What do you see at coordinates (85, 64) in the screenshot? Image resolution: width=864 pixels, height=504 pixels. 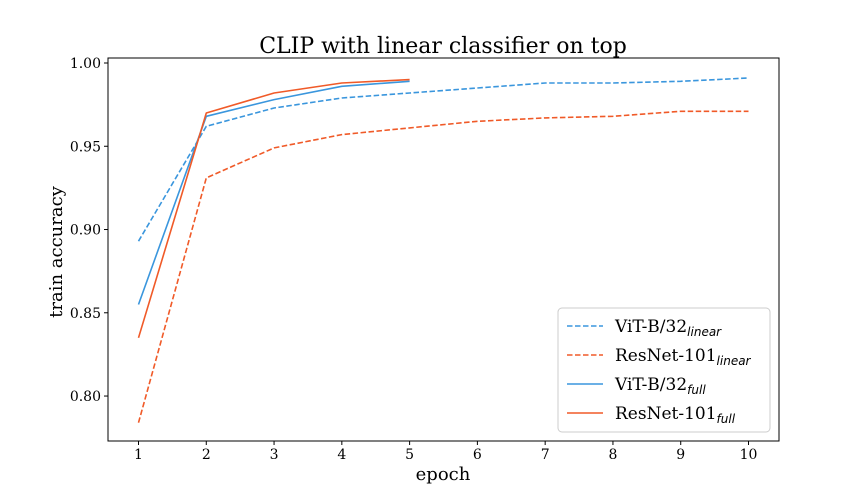 I see `y-tick-label: 1.00` at bounding box center [85, 64].